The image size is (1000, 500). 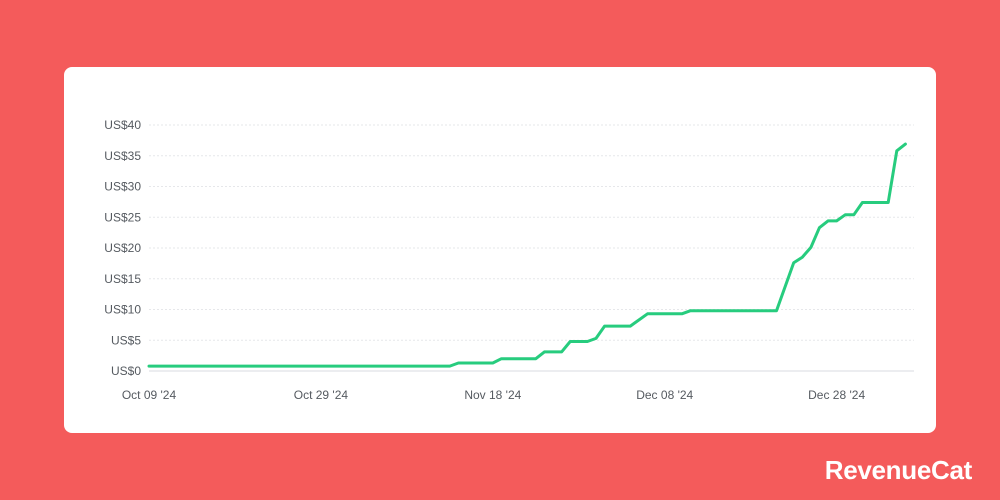 I want to click on y-tick-label: US$5, so click(x=126, y=340).